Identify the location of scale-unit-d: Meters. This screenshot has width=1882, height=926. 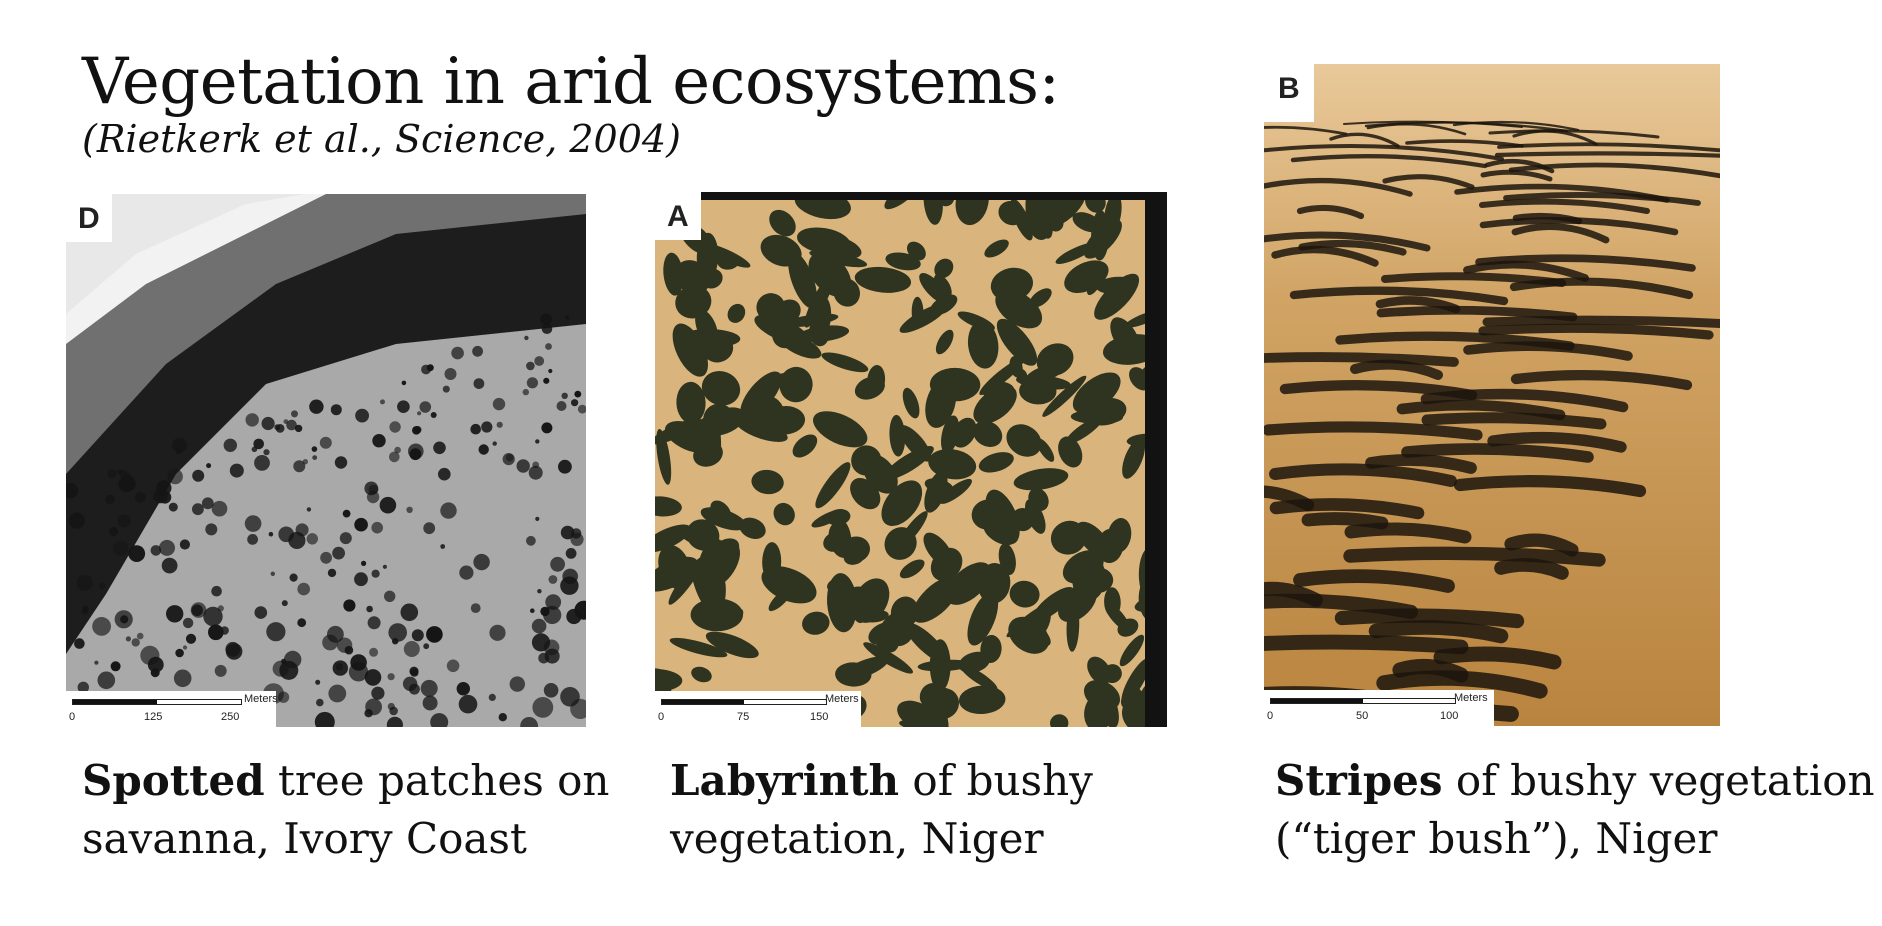
(261, 699).